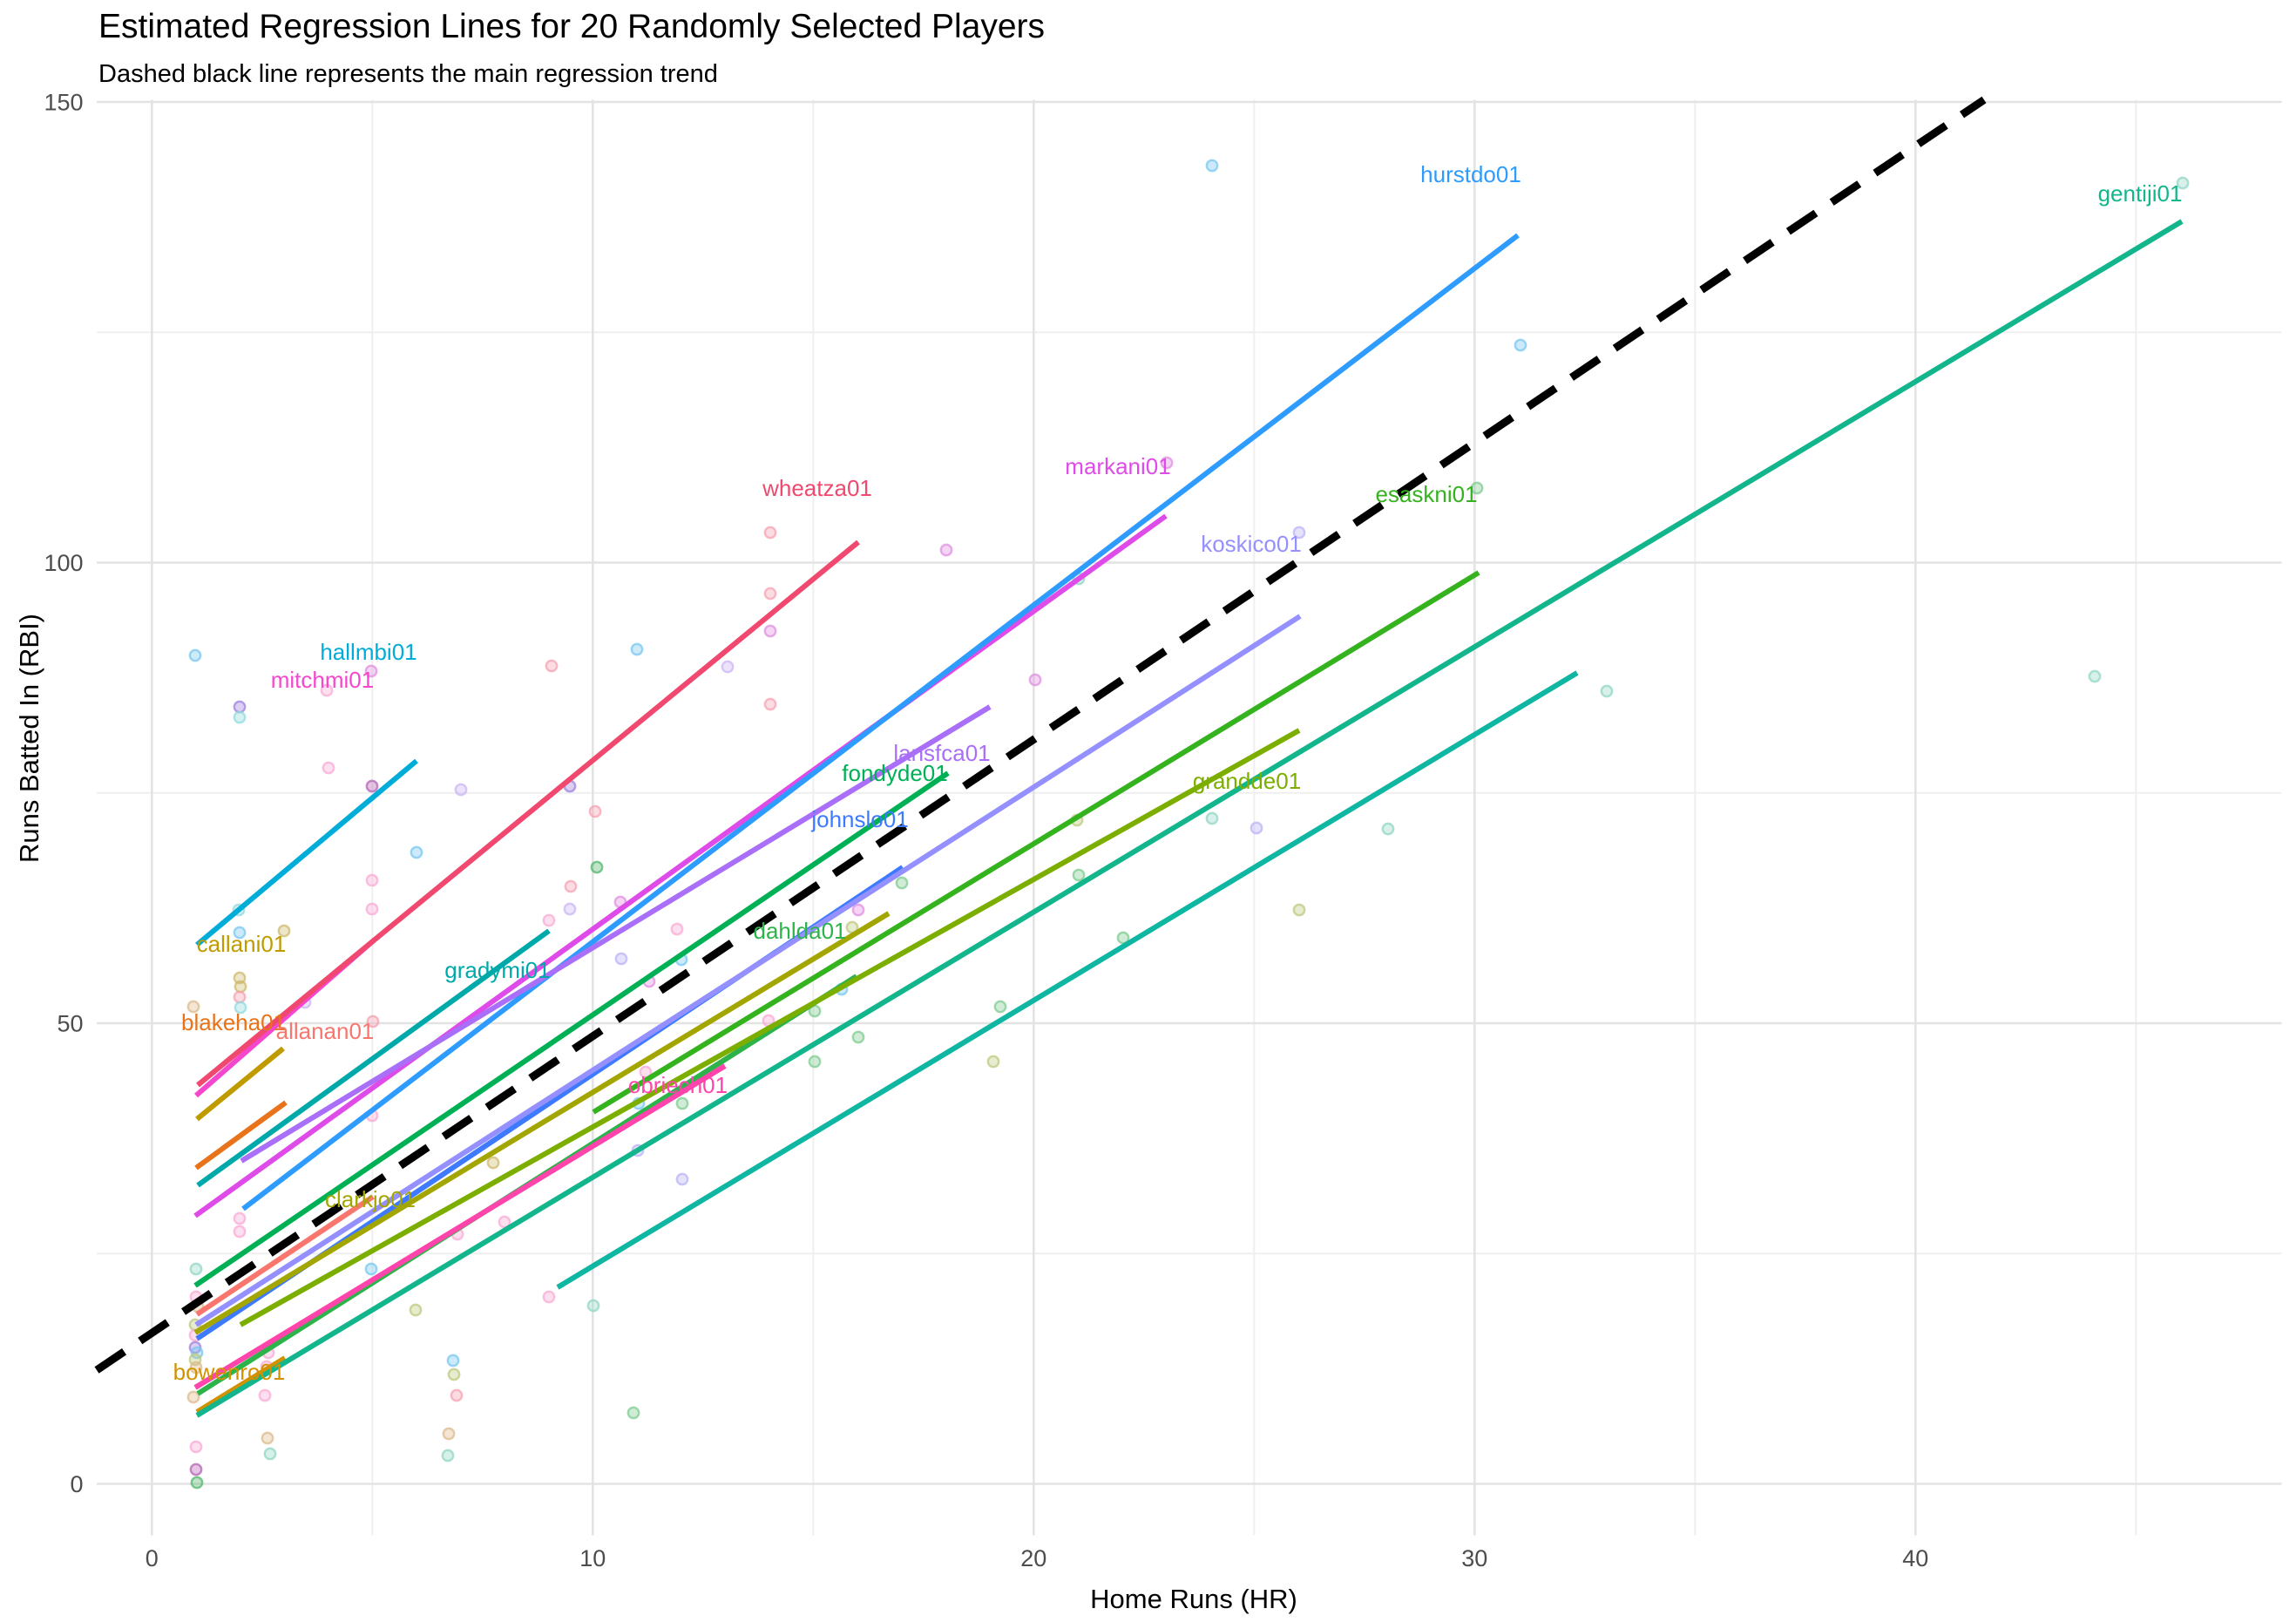 The height and width of the screenshot is (1622, 2296). Describe the element at coordinates (325, 1031) in the screenshot. I see `svg-text: allanan01` at that location.